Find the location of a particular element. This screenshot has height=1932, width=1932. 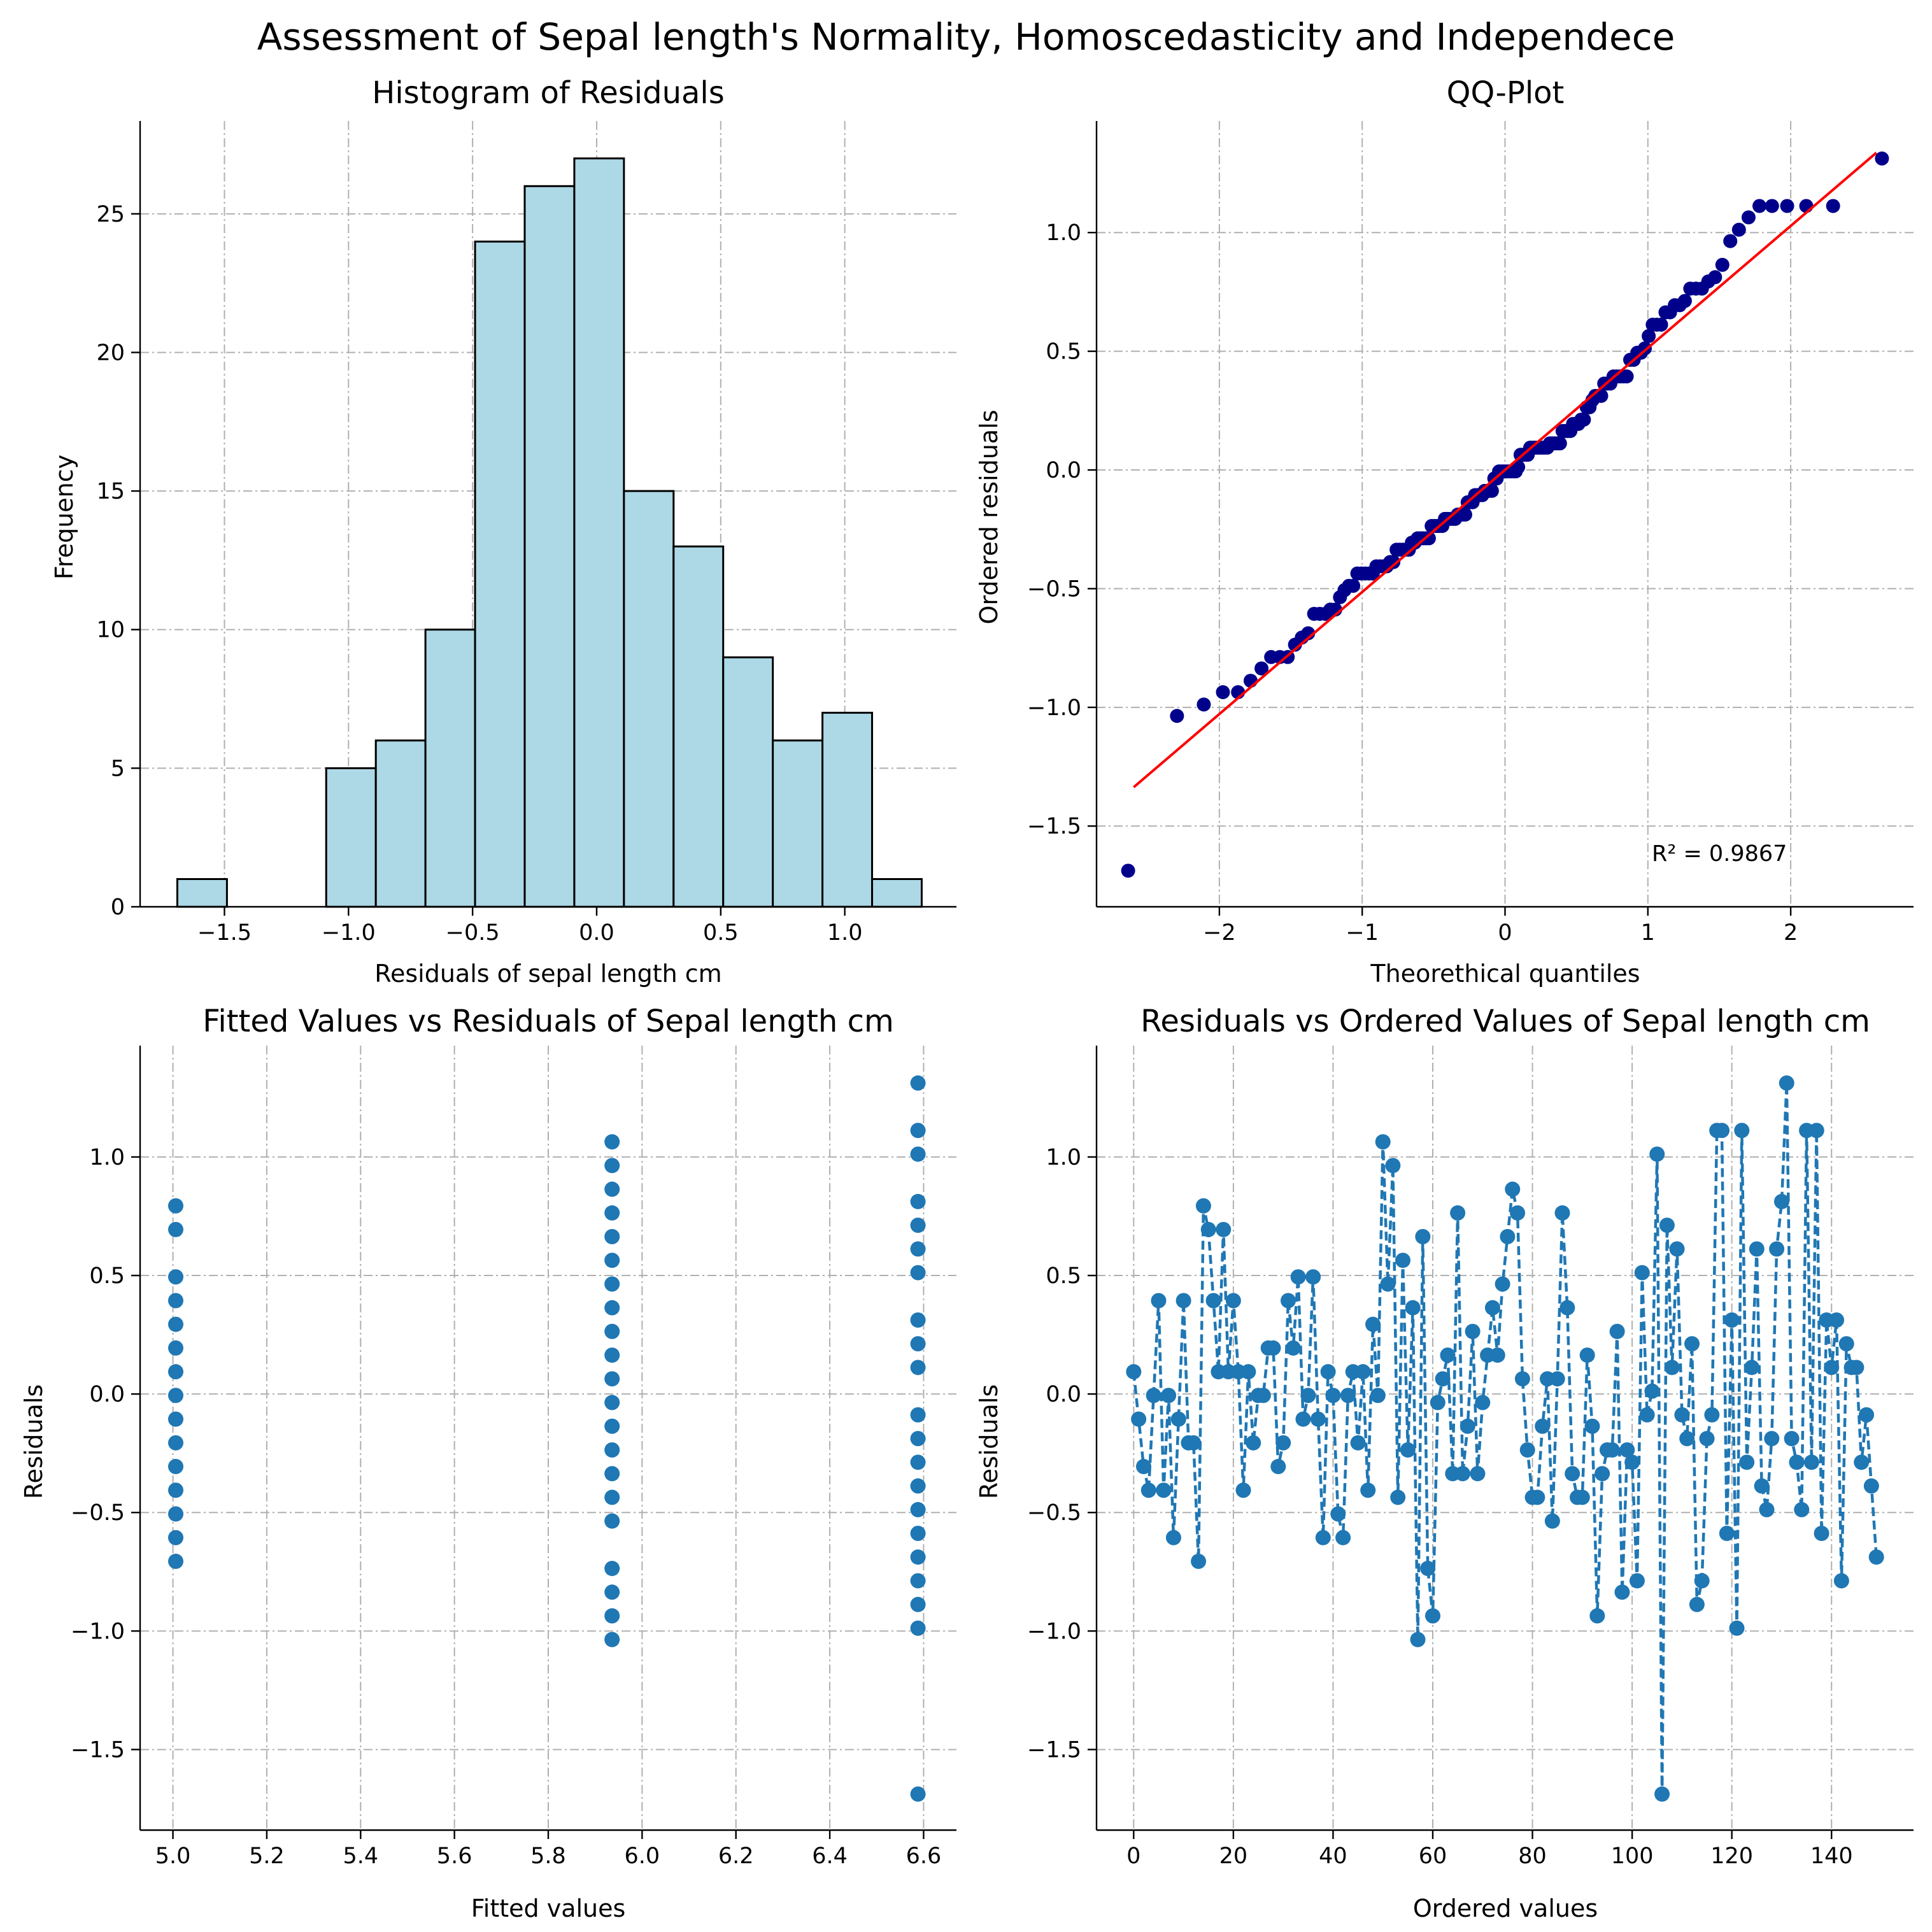

qq-ylabel: Ordered residuals is located at coordinates (989, 516).